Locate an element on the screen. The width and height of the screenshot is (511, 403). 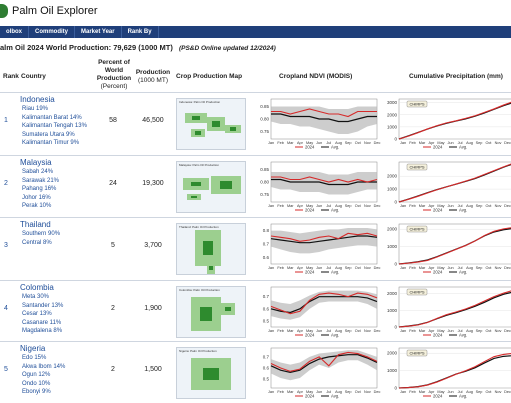
region-link: Ebonyi 9% is located at coordinates (36, 392).